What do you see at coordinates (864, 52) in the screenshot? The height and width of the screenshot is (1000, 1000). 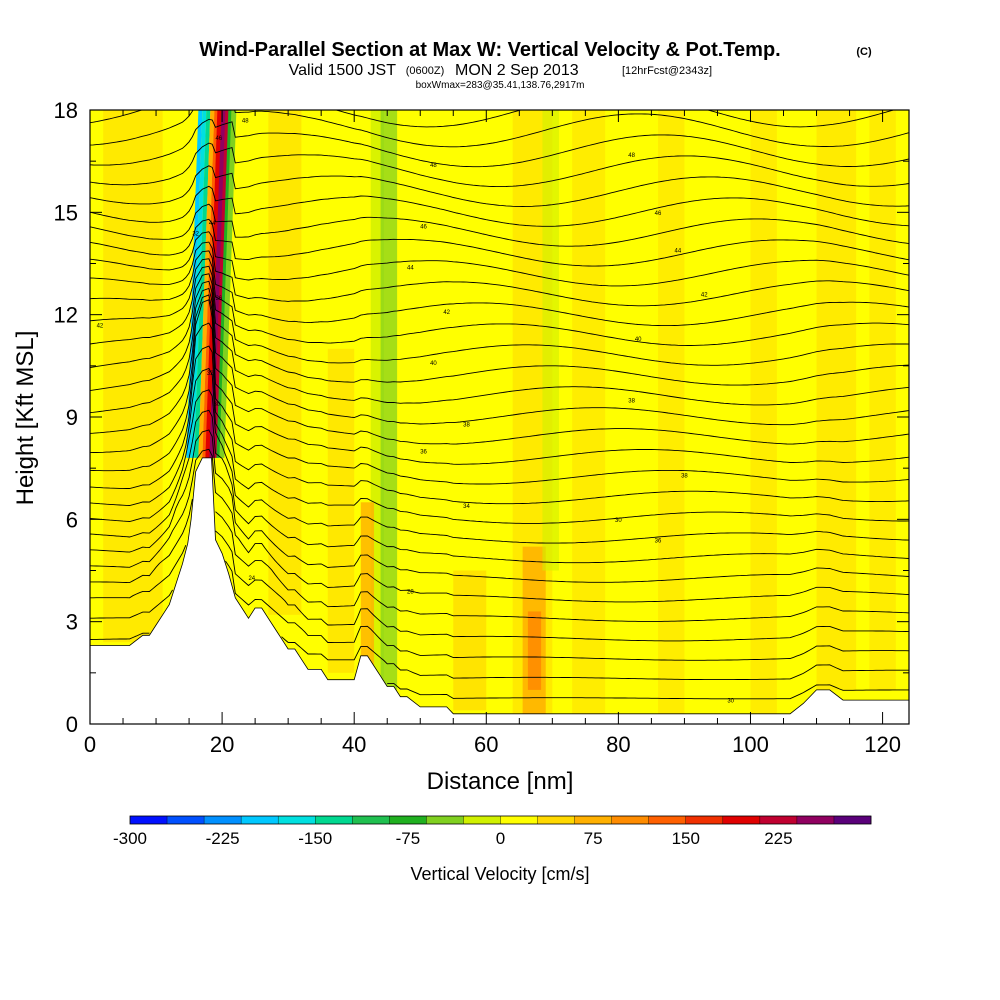 I see `title-mark: (C)` at bounding box center [864, 52].